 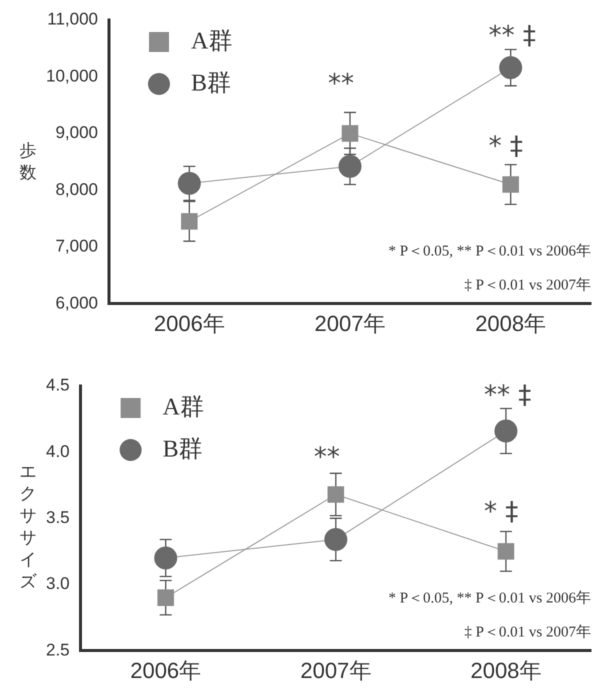 I want to click on y-tick-label: 4.5, so click(x=58, y=385).